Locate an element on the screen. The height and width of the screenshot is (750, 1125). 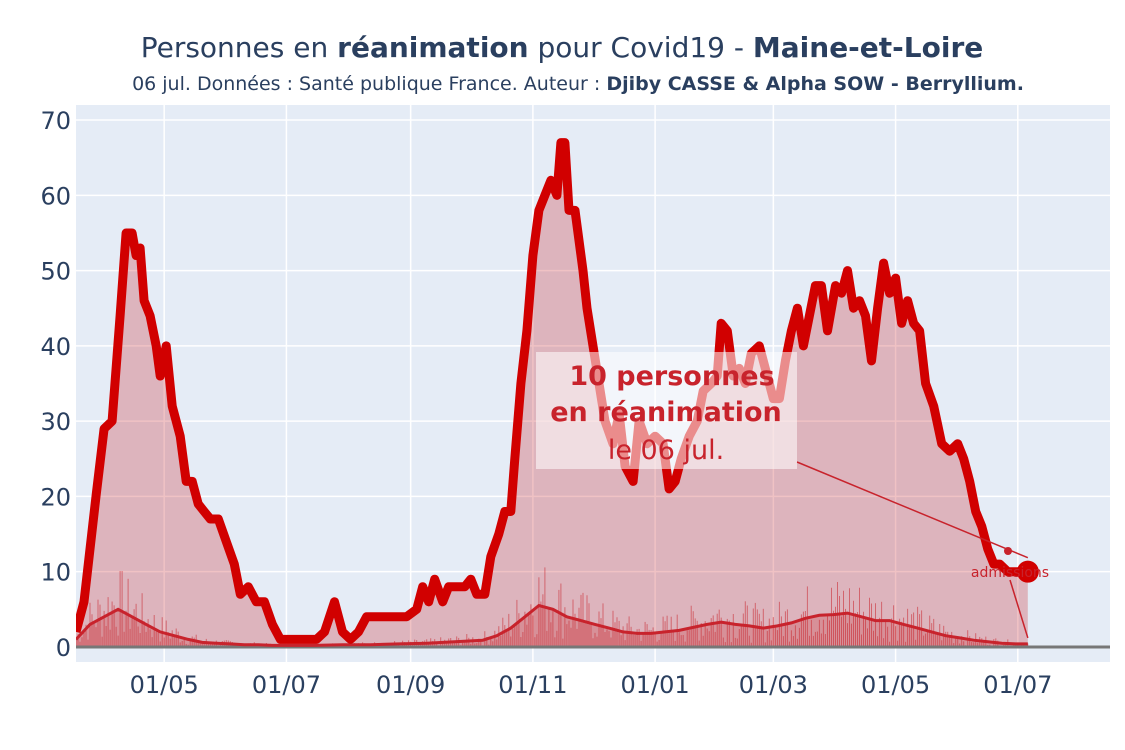
annotation-line-2: en réanimation is located at coordinates (666, 412).